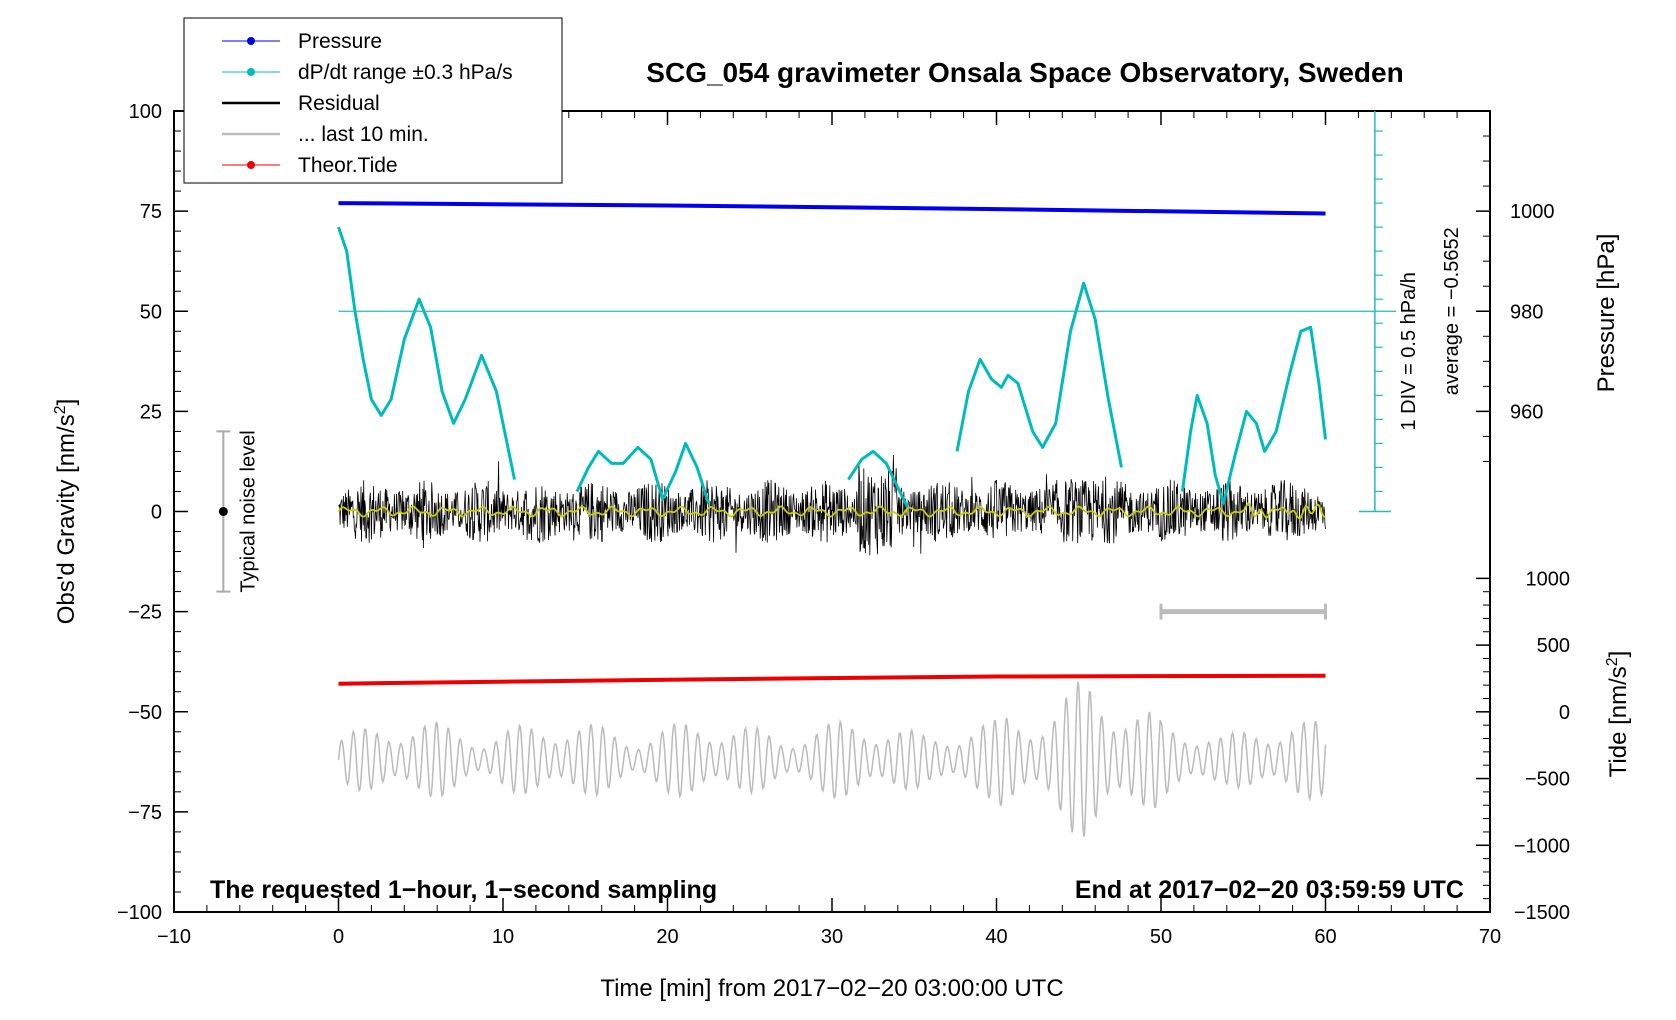 This screenshot has height=1020, width=1676. I want to click on tide-tick-label: 500, so click(1553, 646).